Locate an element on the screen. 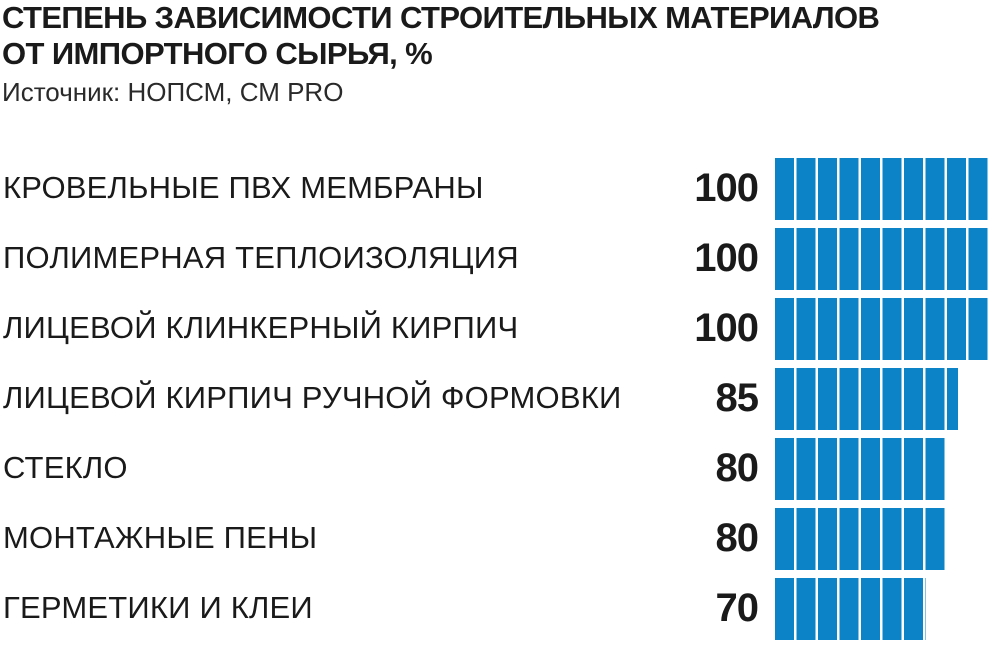 The image size is (1000, 647). chart-row: ПОЛИМЕРНАЯ ТЕПЛОИЗОЛЯЦИЯ 100 is located at coordinates (500, 259).